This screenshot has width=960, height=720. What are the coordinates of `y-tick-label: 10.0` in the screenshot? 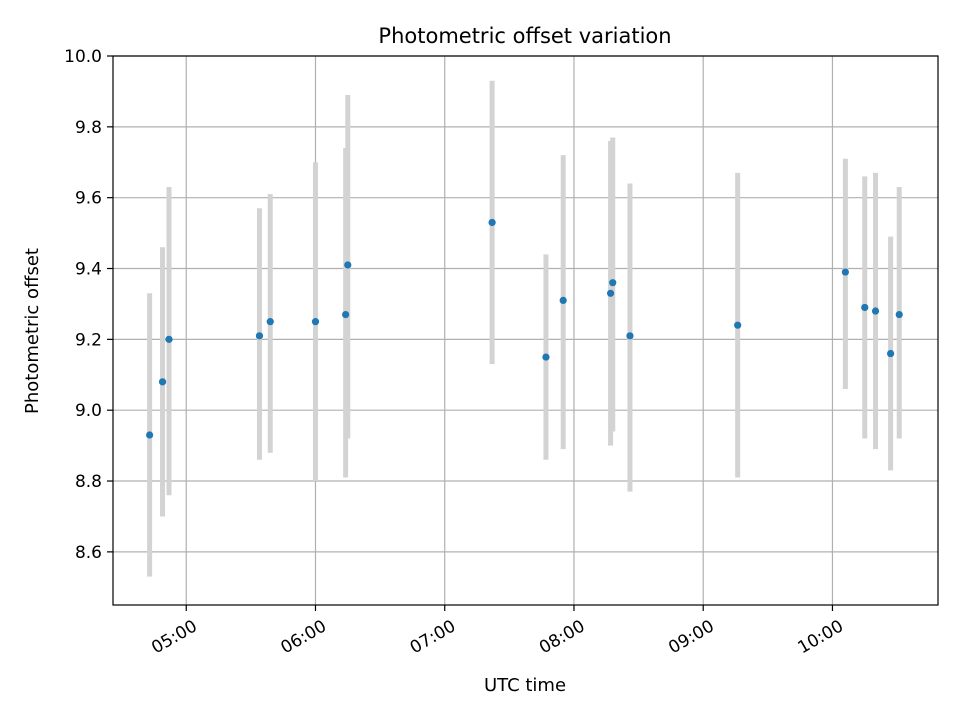 It's located at (83, 57).